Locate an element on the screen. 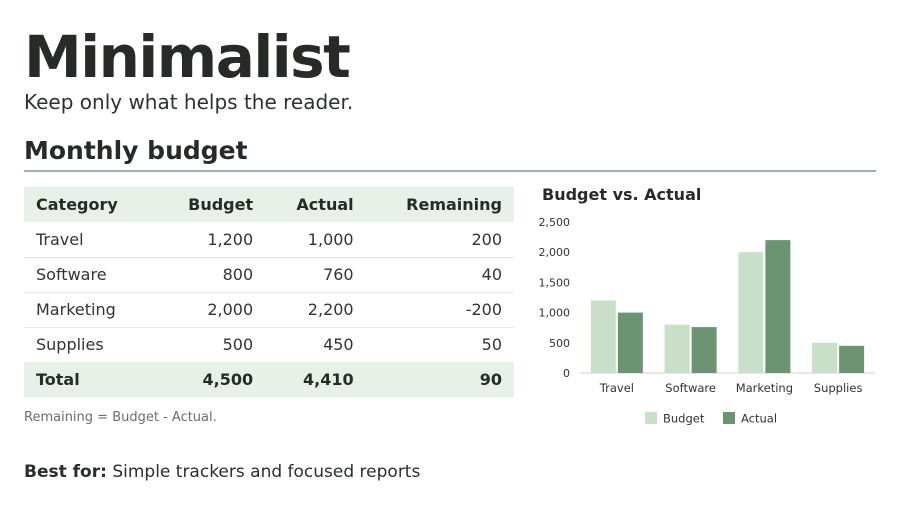 Image resolution: width=900 pixels, height=507 pixels. x-tick-label: Travel is located at coordinates (616, 388).